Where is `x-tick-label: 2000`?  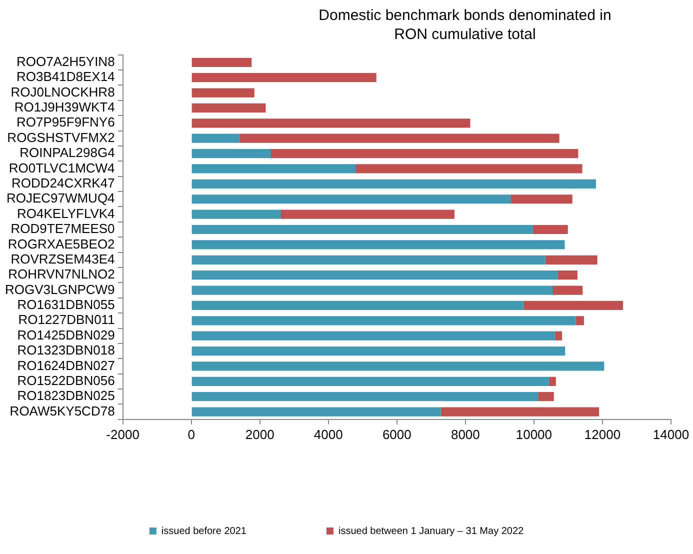
x-tick-label: 2000 is located at coordinates (259, 434).